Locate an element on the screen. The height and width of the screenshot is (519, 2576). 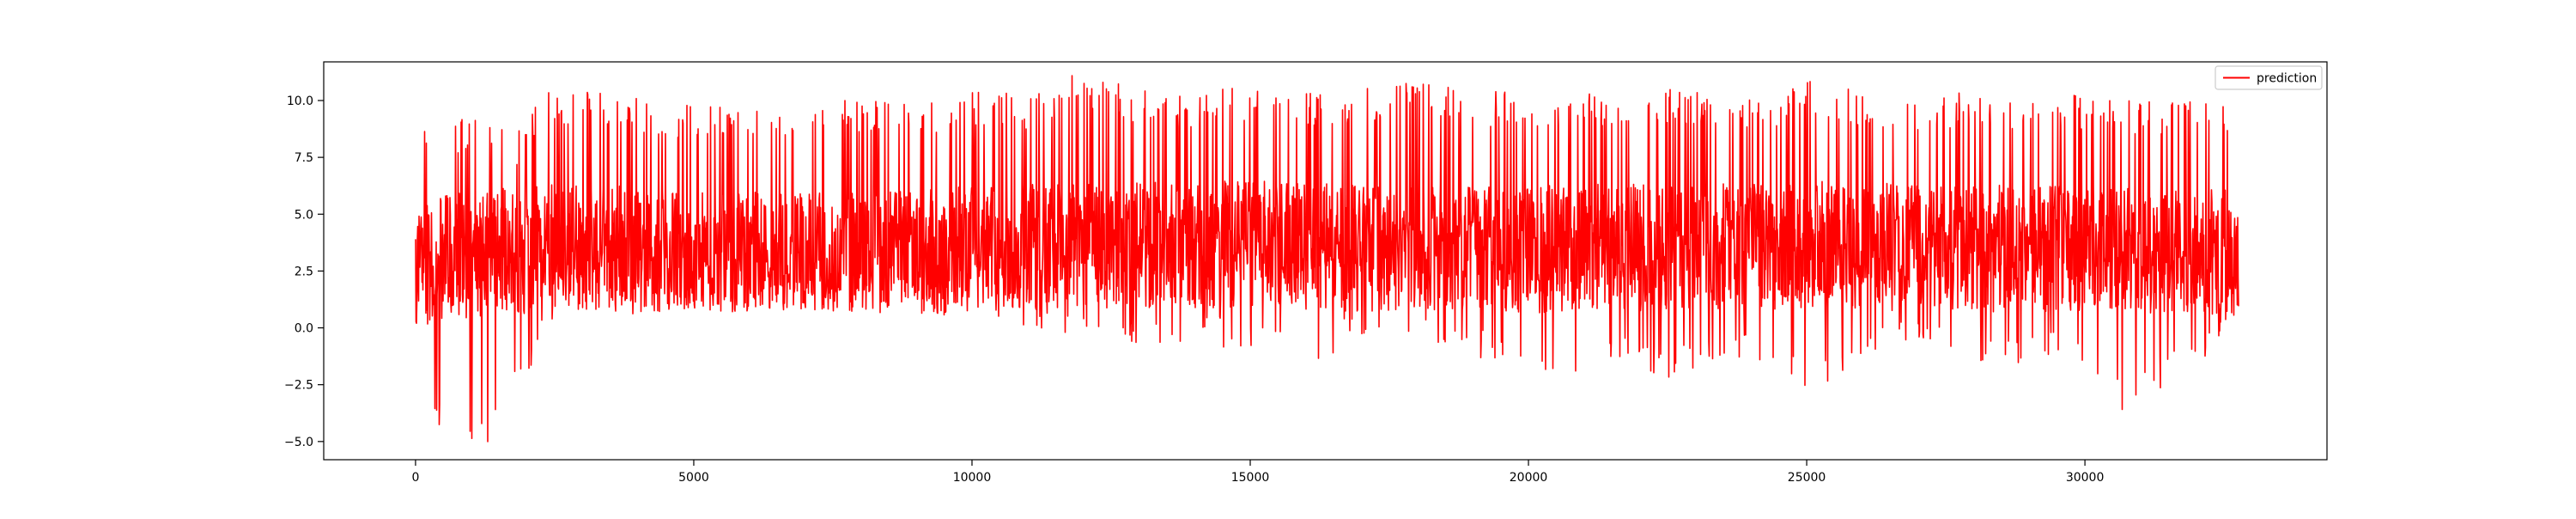
legend-label-prediction: prediction is located at coordinates (2287, 79).